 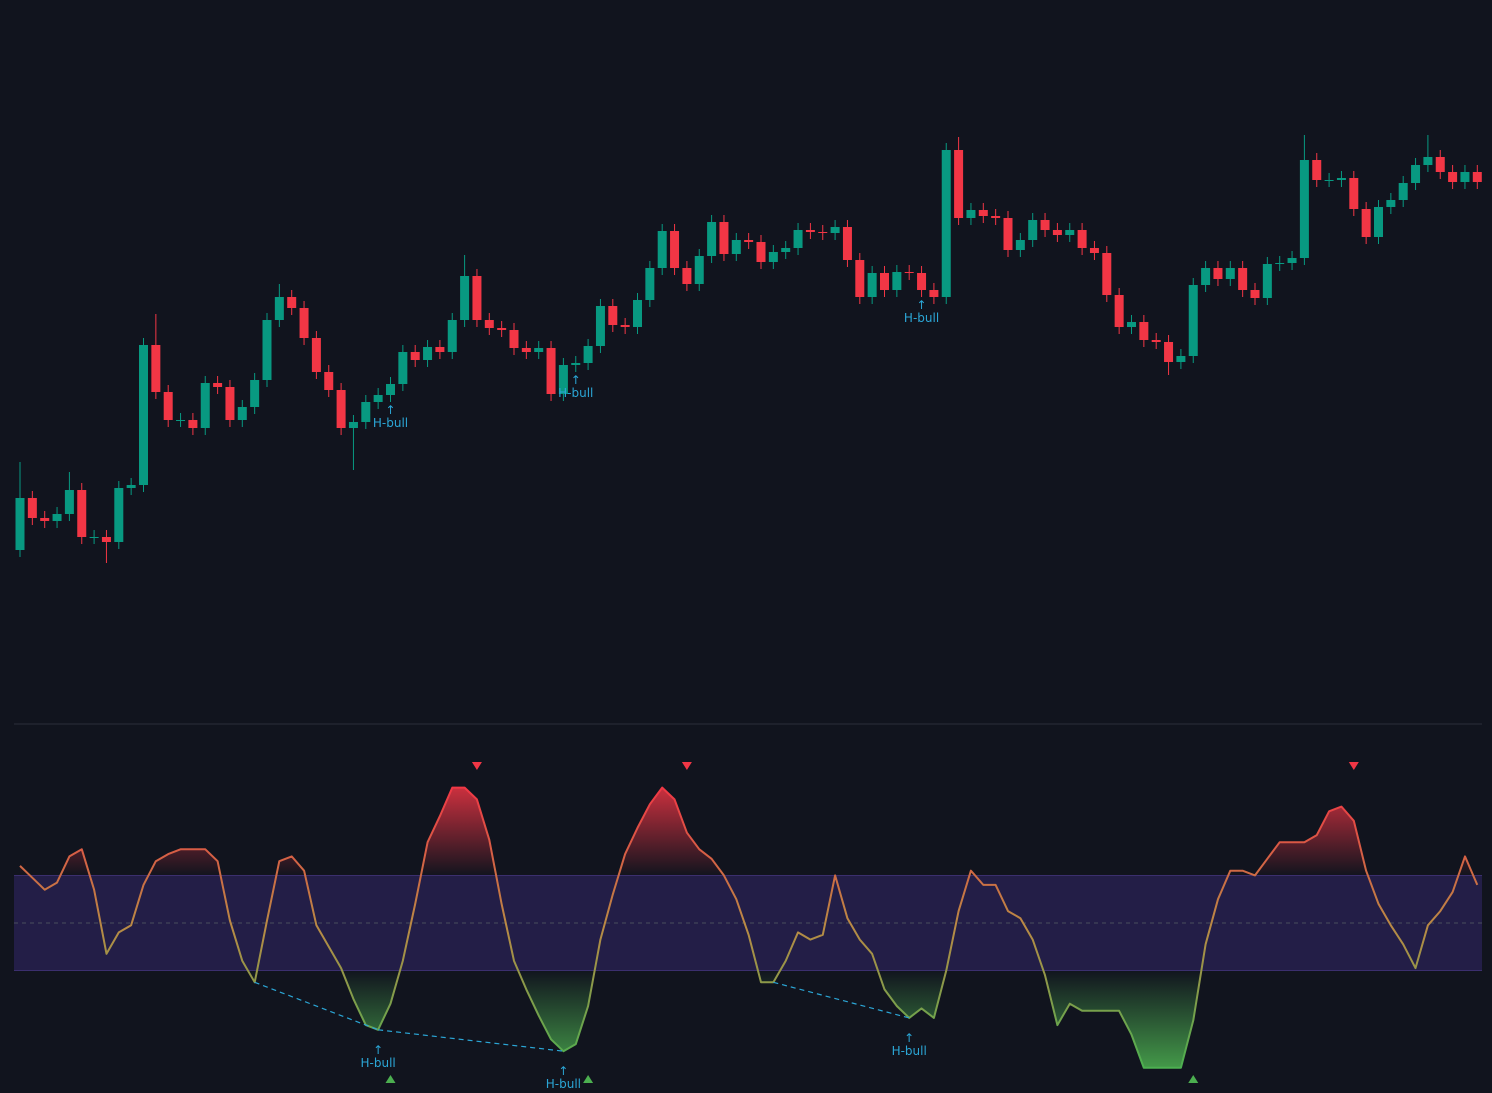 I want to click on divergence-line, so click(x=471, y=1040).